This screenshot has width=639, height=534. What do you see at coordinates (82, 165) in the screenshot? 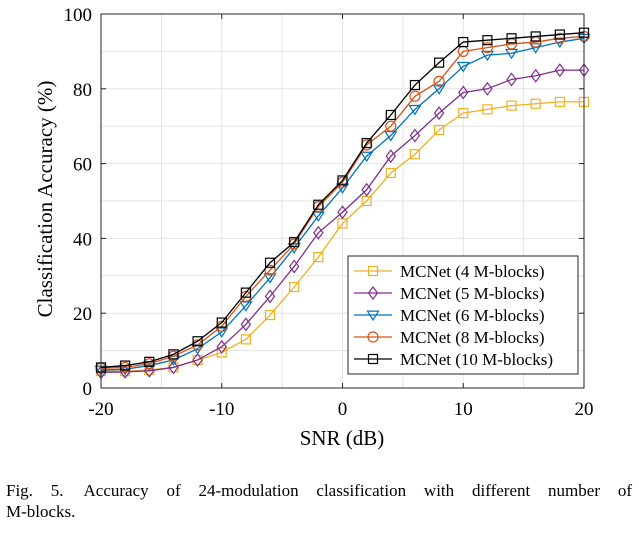
I see `y-tick-label: 60` at bounding box center [82, 165].